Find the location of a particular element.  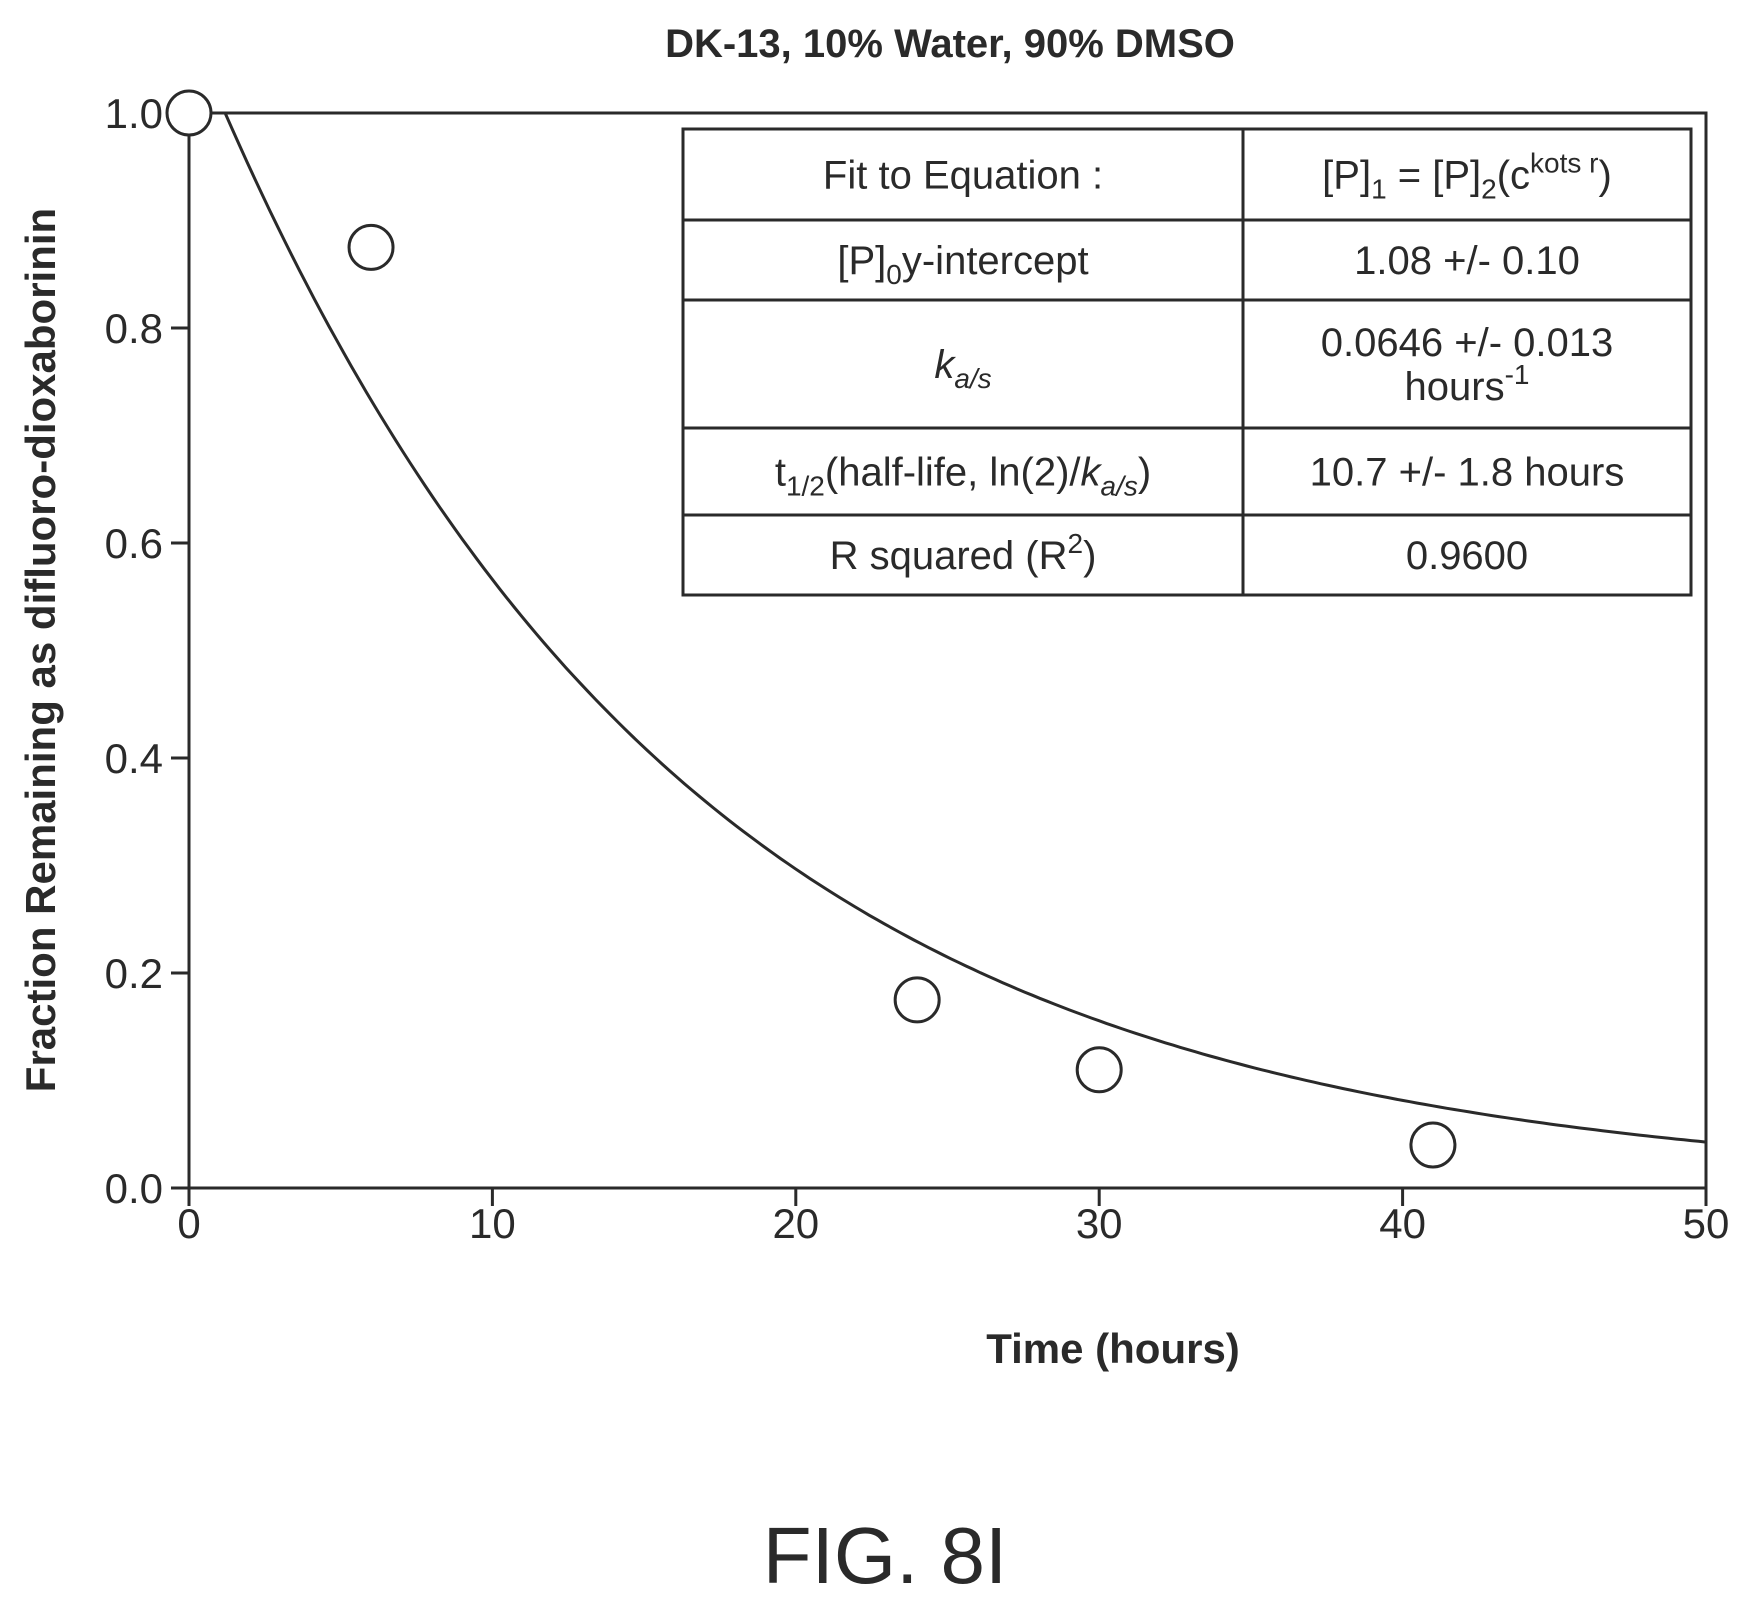

fit-table-value: 10.7 +/- 1.8 hours is located at coordinates (1467, 473).